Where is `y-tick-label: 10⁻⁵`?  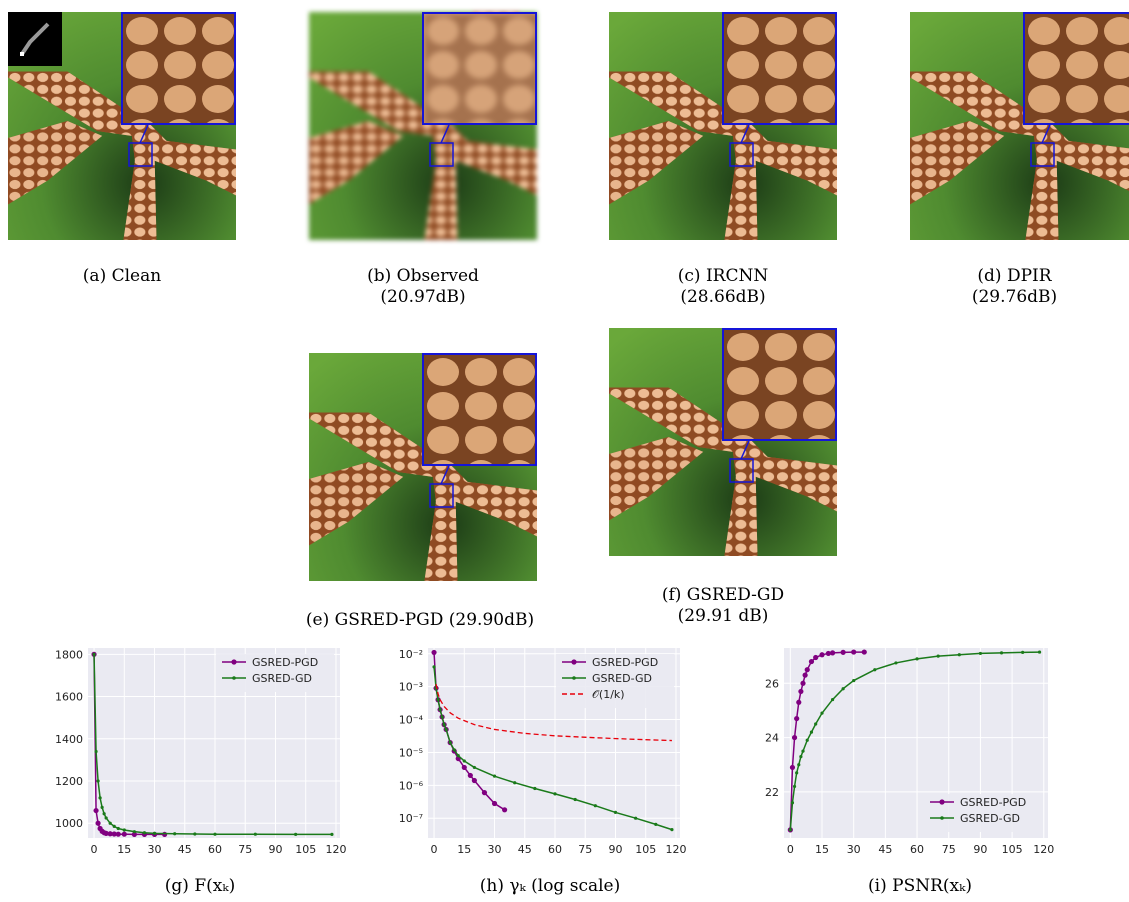 y-tick-label: 10⁻⁵ is located at coordinates (411, 752).